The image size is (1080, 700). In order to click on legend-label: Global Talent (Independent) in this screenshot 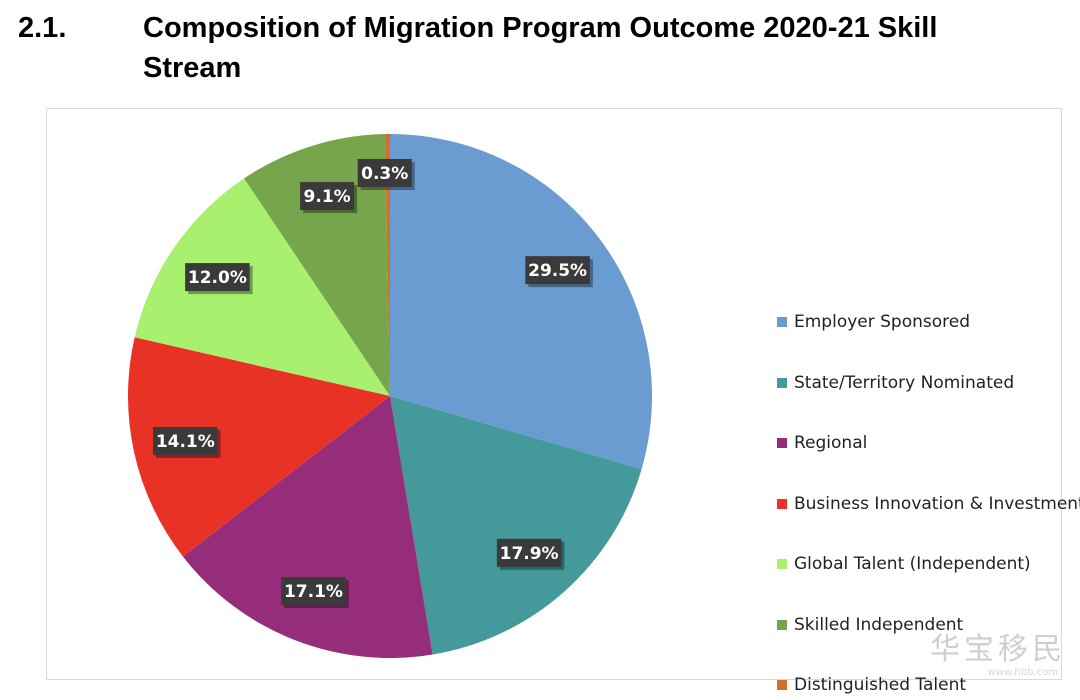, I will do `click(912, 564)`.